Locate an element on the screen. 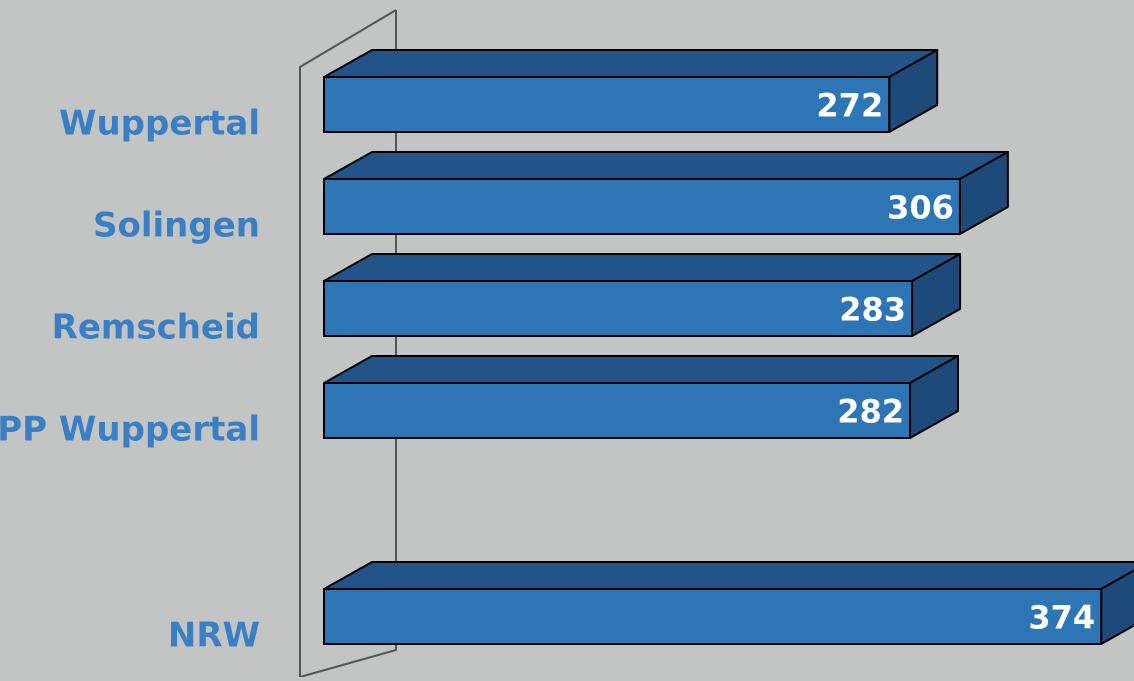 The image size is (1134, 681). bar-value-label: 272 is located at coordinates (849, 106).